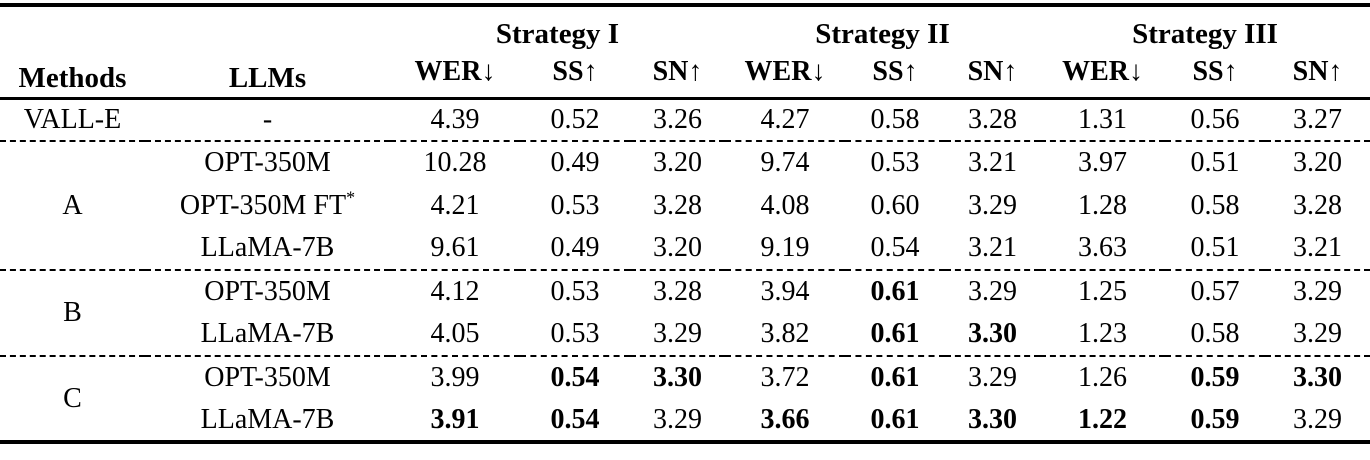 The height and width of the screenshot is (460, 1370). I want to click on metric-cell: 4.12, so click(455, 291).